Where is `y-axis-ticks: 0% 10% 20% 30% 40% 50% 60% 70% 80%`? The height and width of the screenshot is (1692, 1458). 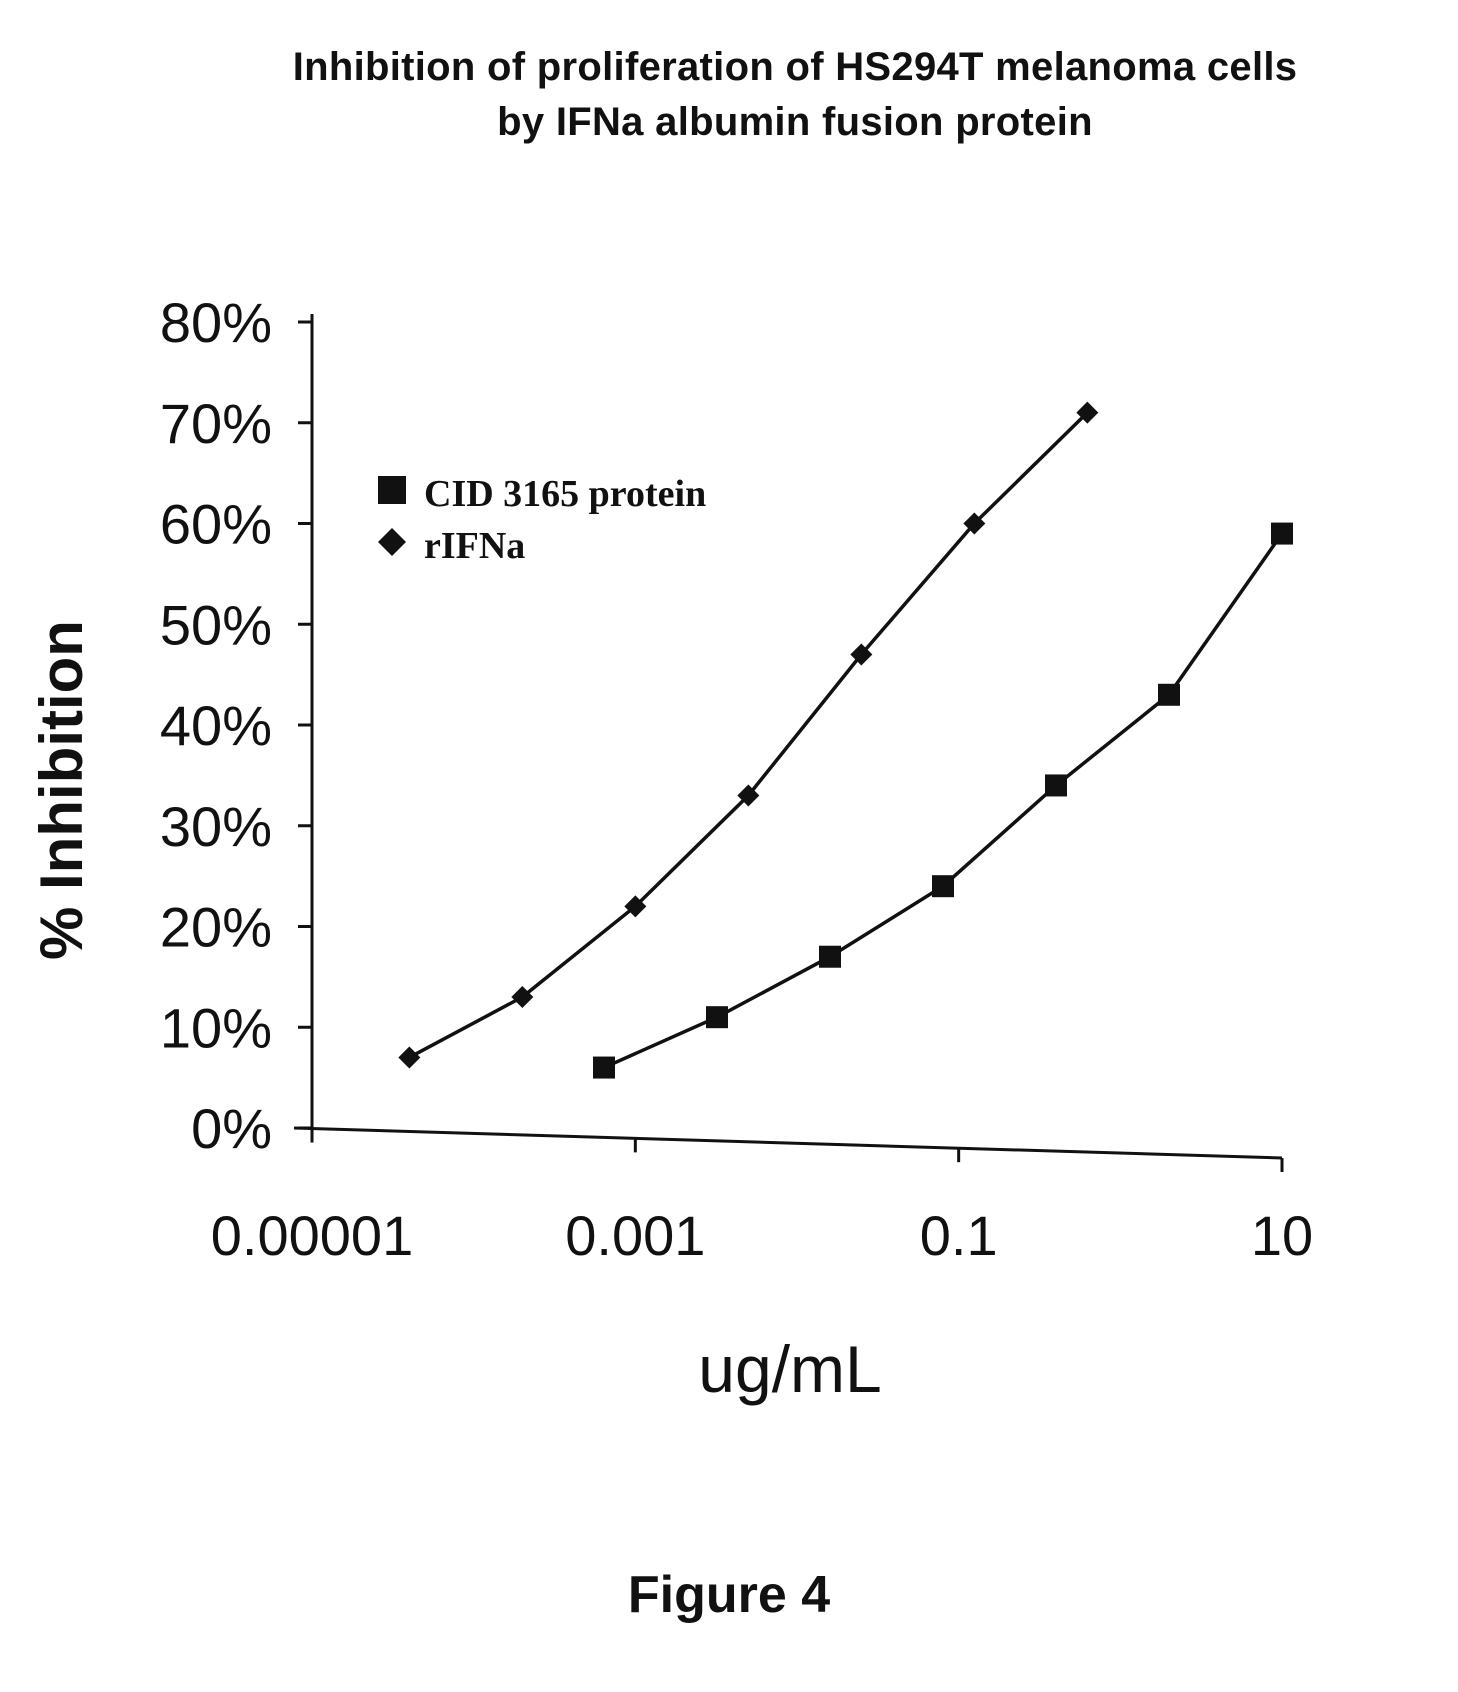
y-axis-ticks: 0% 10% 20% 30% 40% 50% 60% 70% 80% is located at coordinates (236, 725).